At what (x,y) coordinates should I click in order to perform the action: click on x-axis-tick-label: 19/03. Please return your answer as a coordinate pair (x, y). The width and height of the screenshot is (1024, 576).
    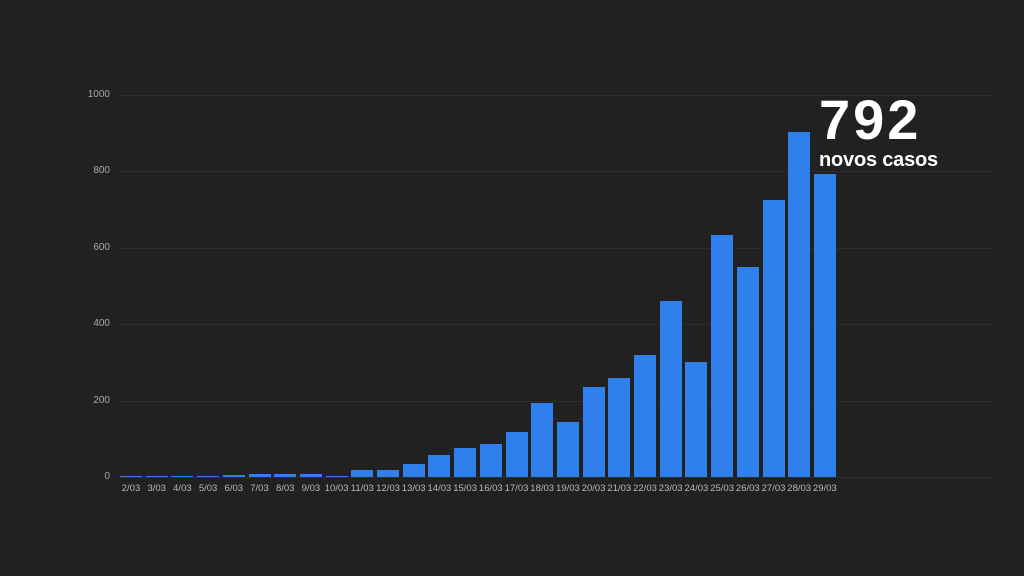
    Looking at the image, I should click on (568, 488).